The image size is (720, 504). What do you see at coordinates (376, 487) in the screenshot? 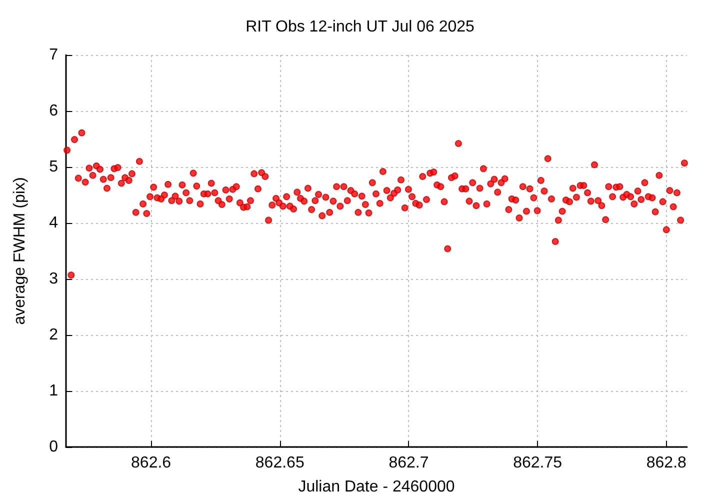
I see `x-axis-title: Julian Date - 2460000` at bounding box center [376, 487].